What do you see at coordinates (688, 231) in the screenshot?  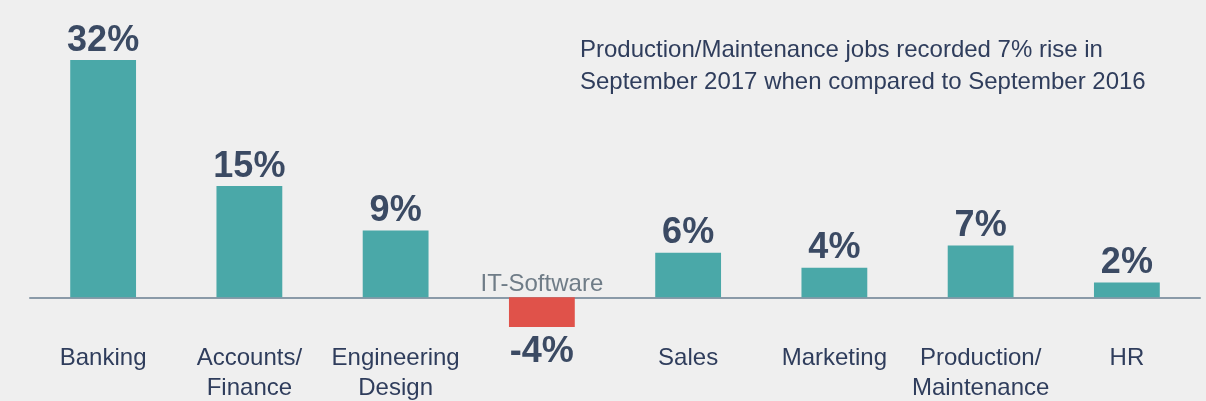 I see `data-label: 6%` at bounding box center [688, 231].